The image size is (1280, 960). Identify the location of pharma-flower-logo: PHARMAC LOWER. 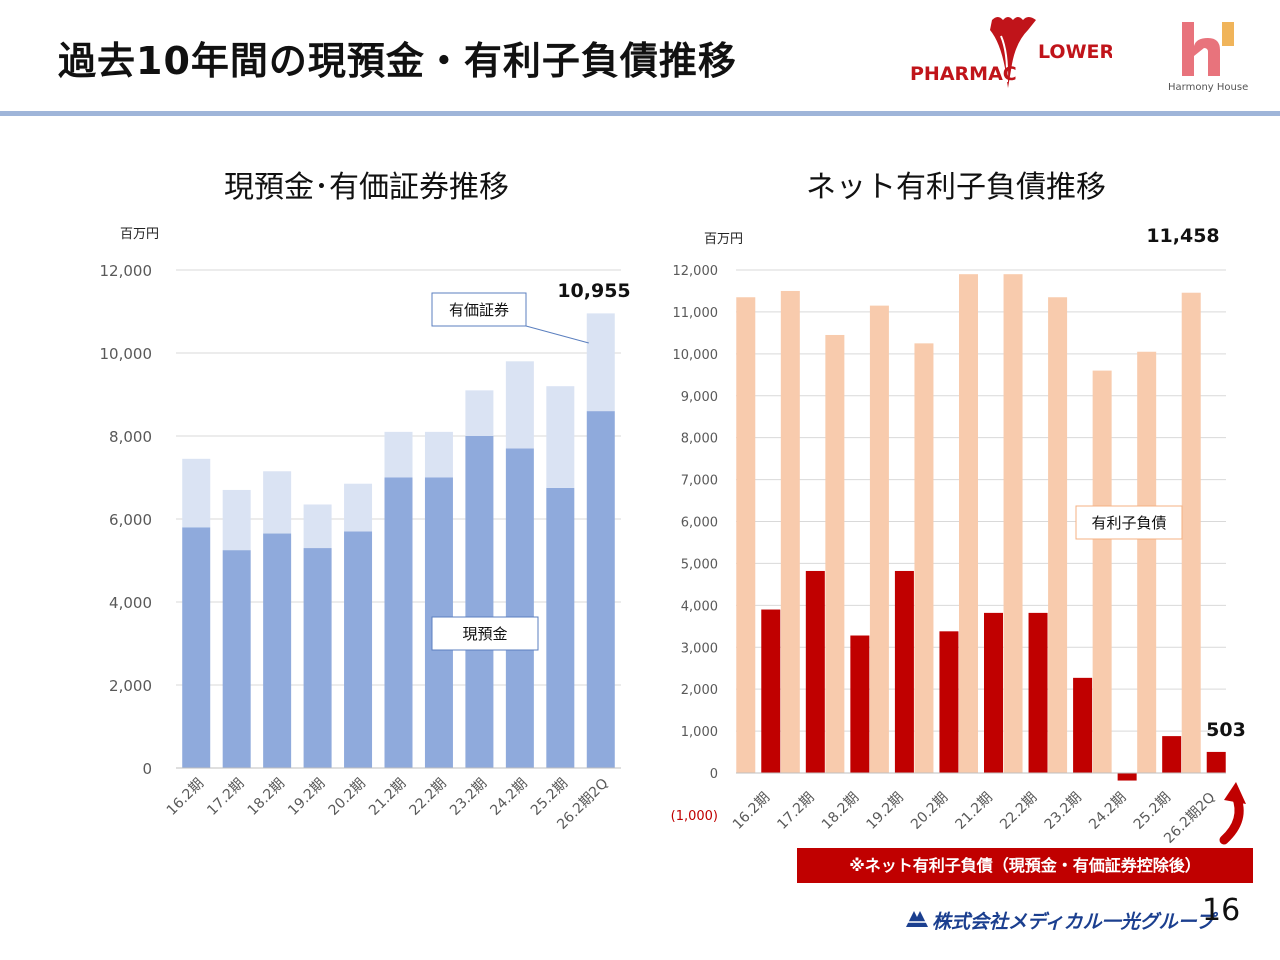
(1010, 53).